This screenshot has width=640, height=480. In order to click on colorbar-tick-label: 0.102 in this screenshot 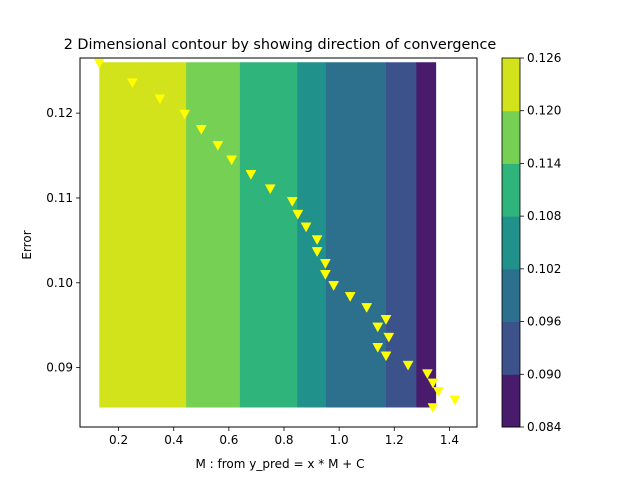, I will do `click(544, 269)`.